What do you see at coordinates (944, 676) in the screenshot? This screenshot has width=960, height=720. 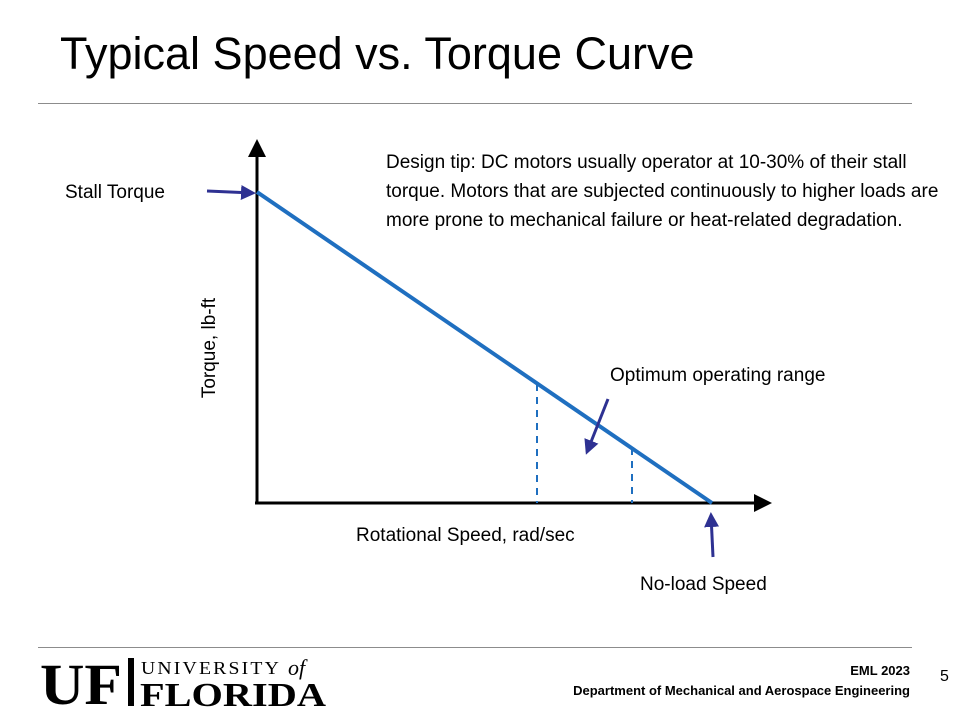 I see `page-number: 5` at bounding box center [944, 676].